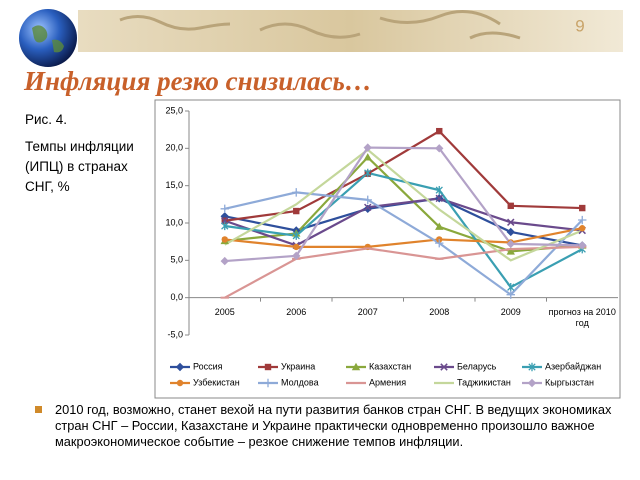 The width and height of the screenshot is (640, 480). Describe the element at coordinates (387, 382) in the screenshot. I see `legend-label: Армения` at that location.